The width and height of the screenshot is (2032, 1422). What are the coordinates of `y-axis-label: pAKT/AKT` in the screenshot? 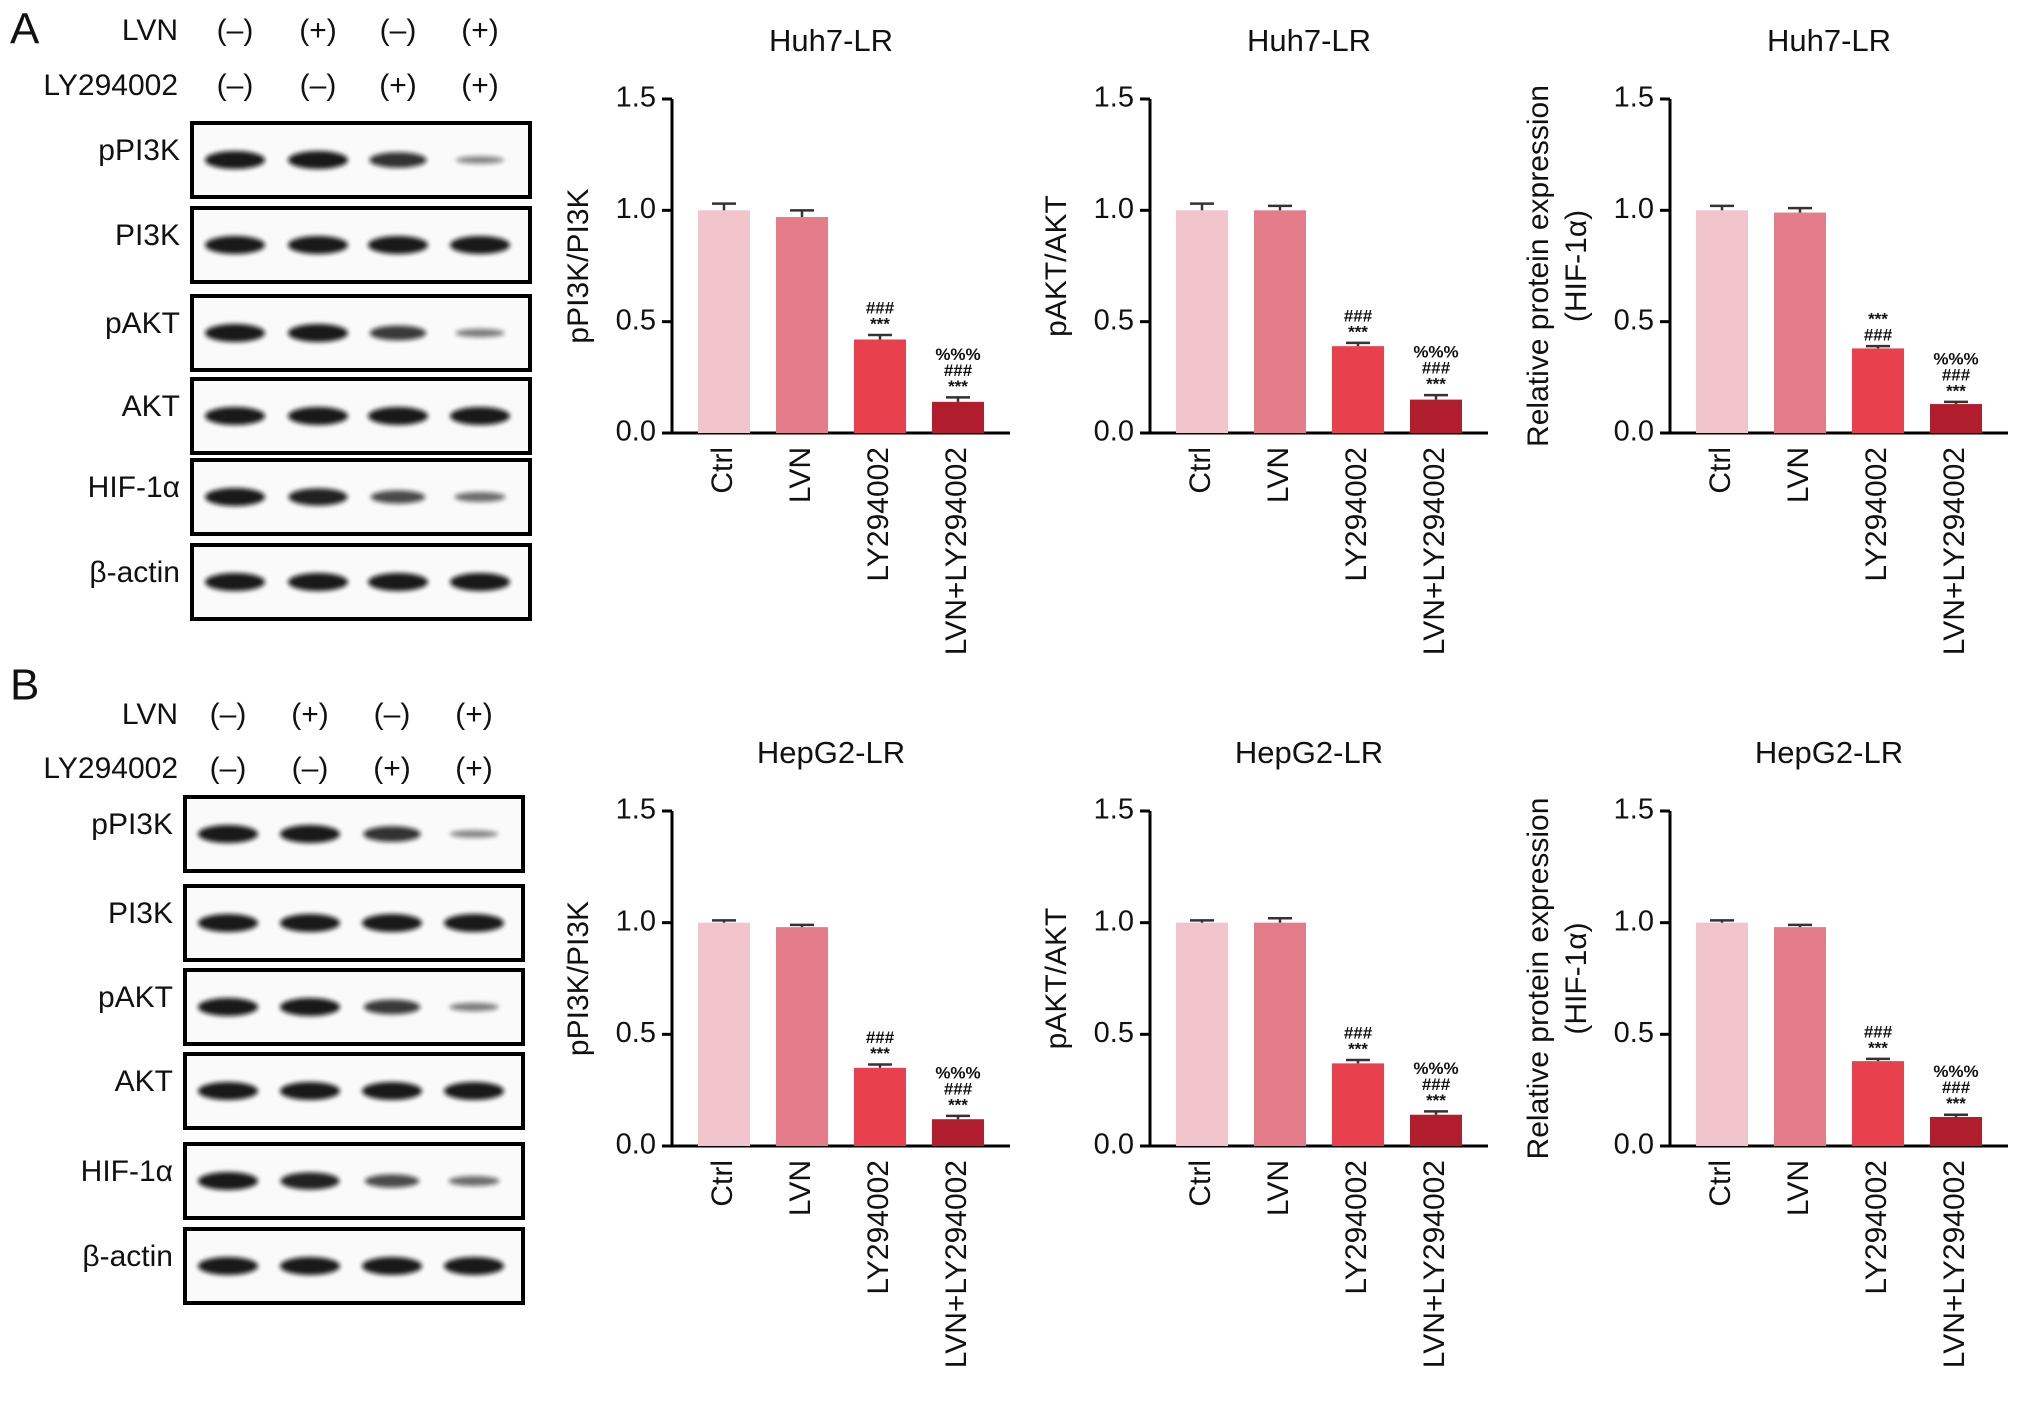 It's located at (1056, 979).